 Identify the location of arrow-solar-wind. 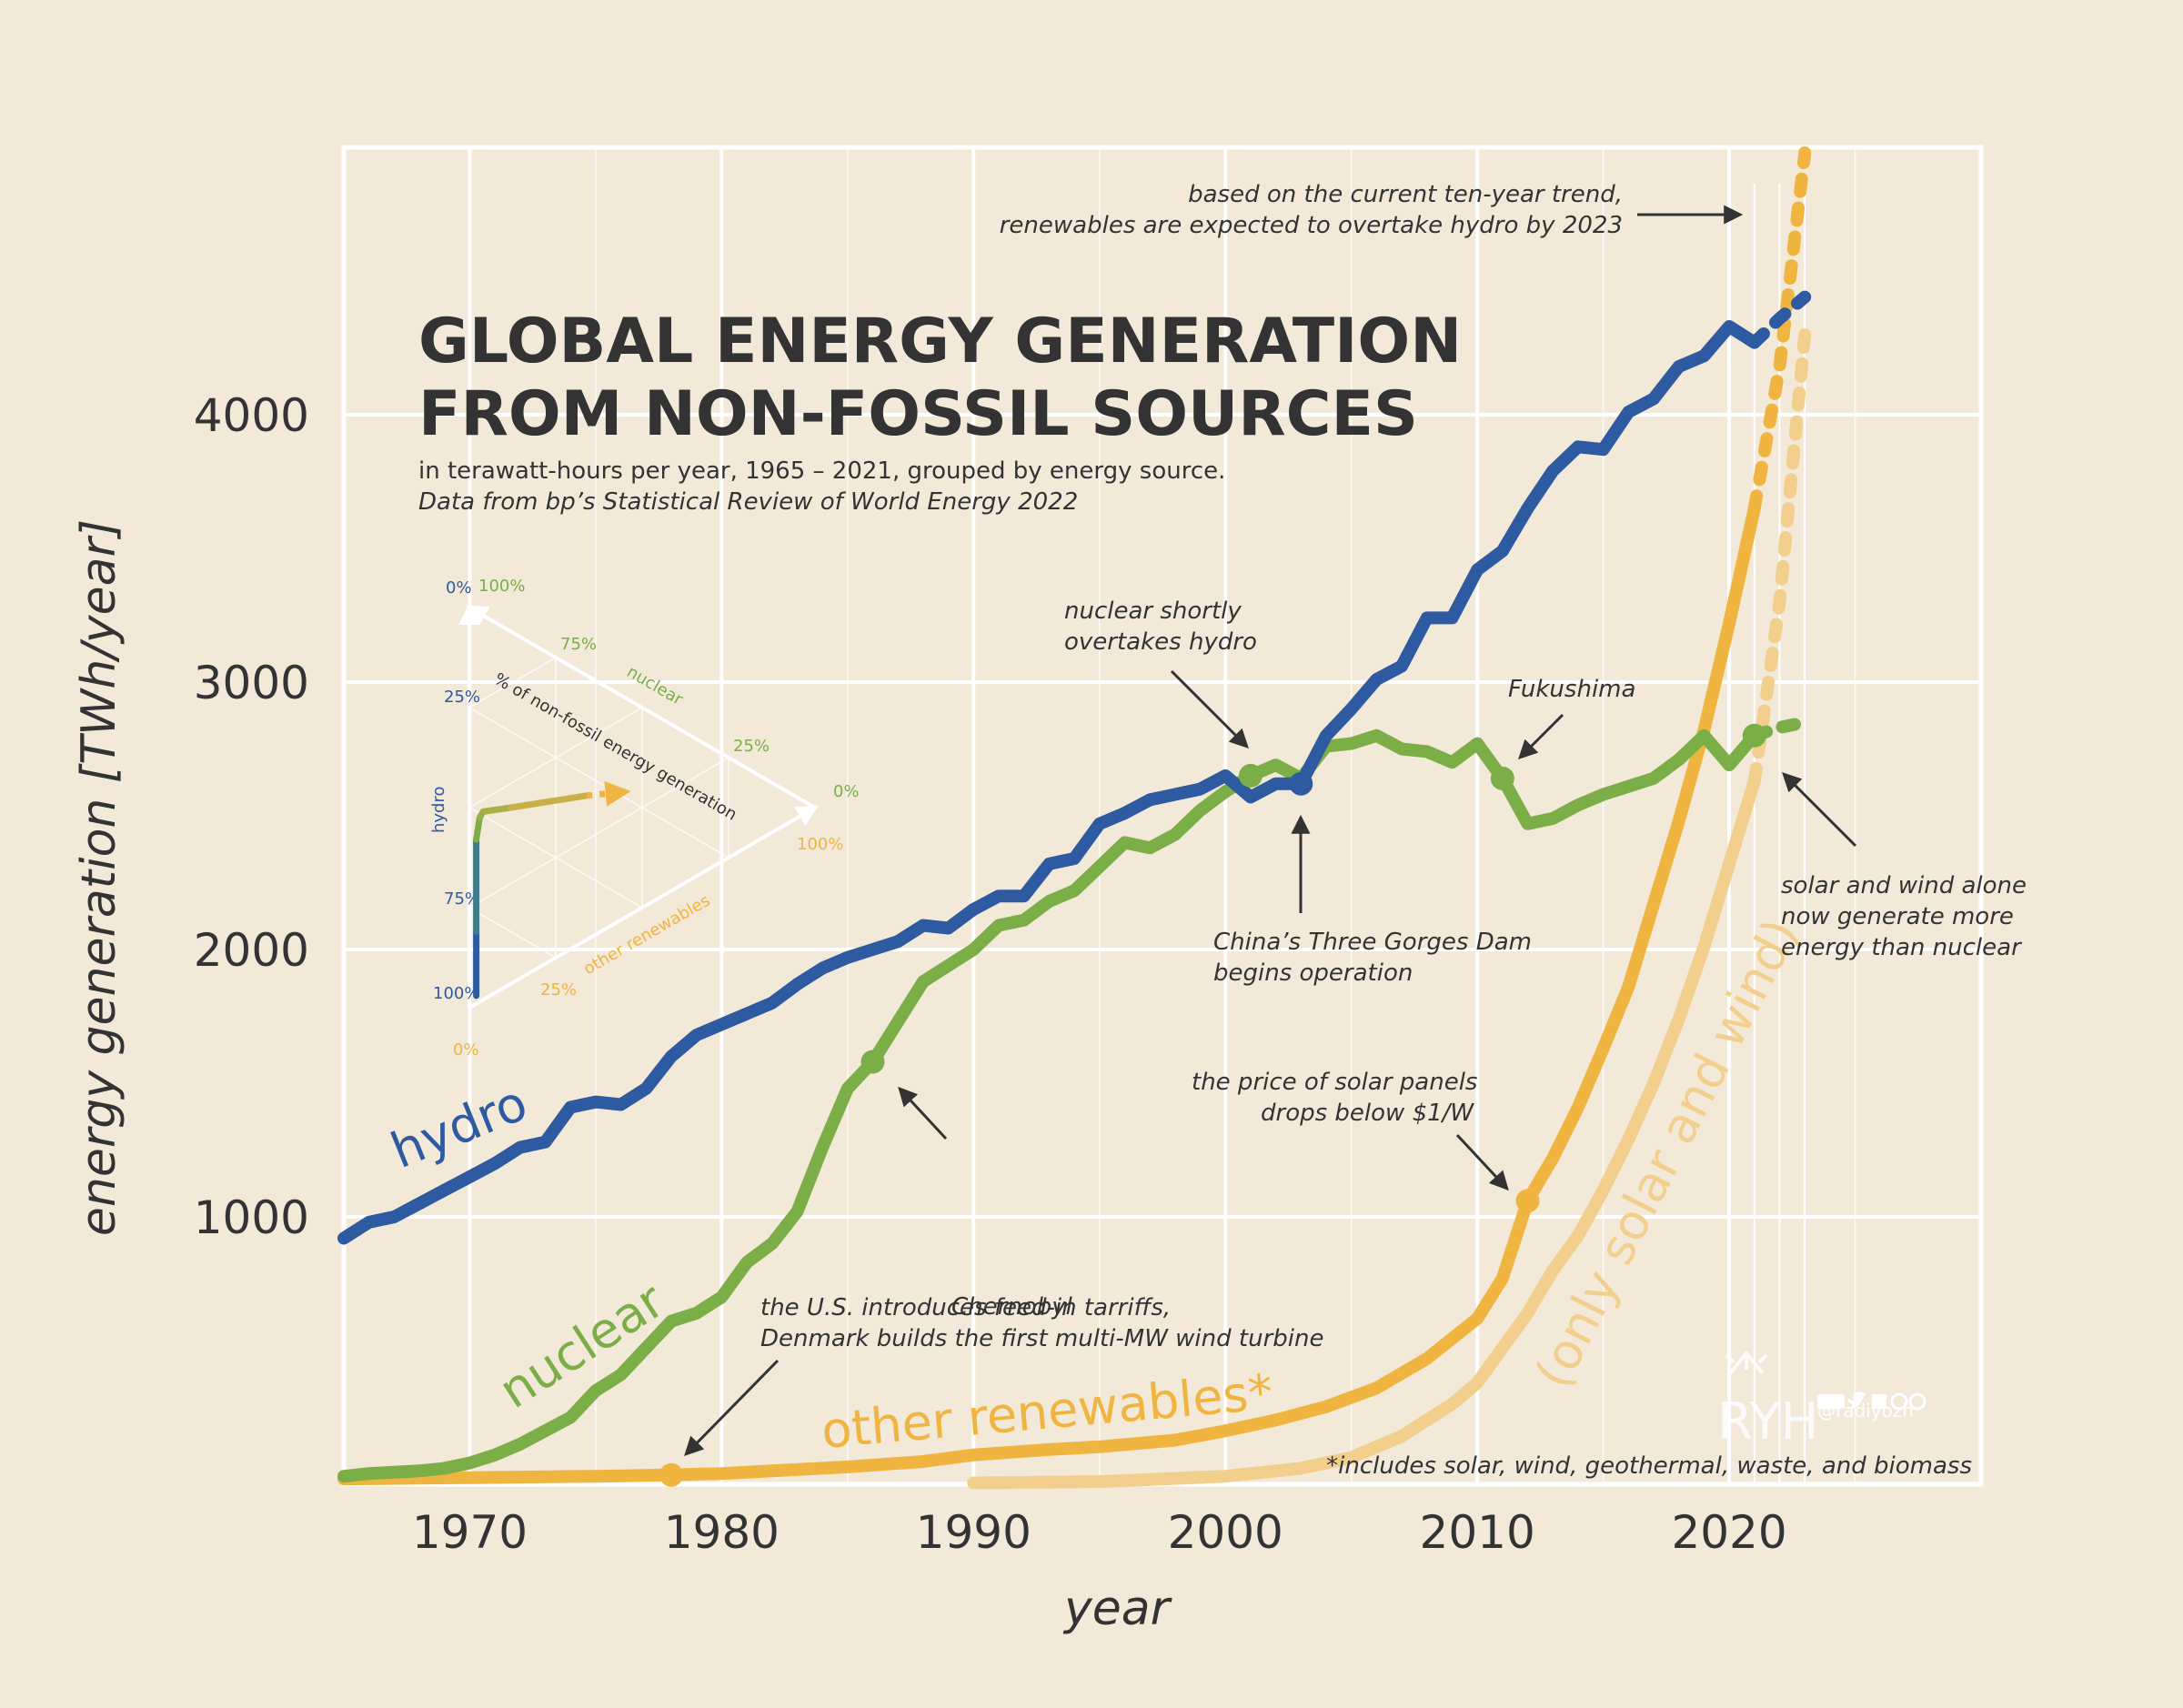
(1819, 810).